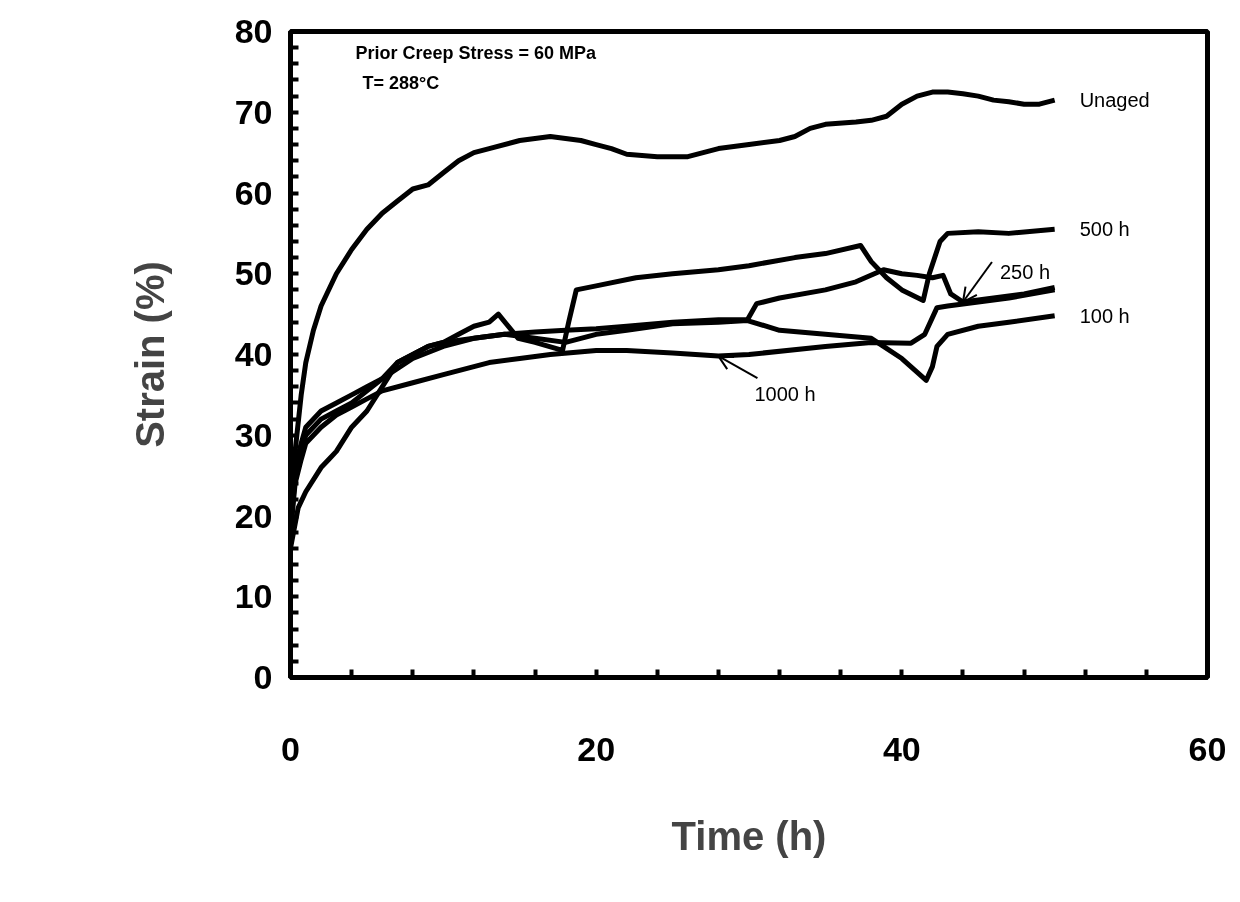  What do you see at coordinates (1114, 100) in the screenshot?
I see `series-label: Unaged` at bounding box center [1114, 100].